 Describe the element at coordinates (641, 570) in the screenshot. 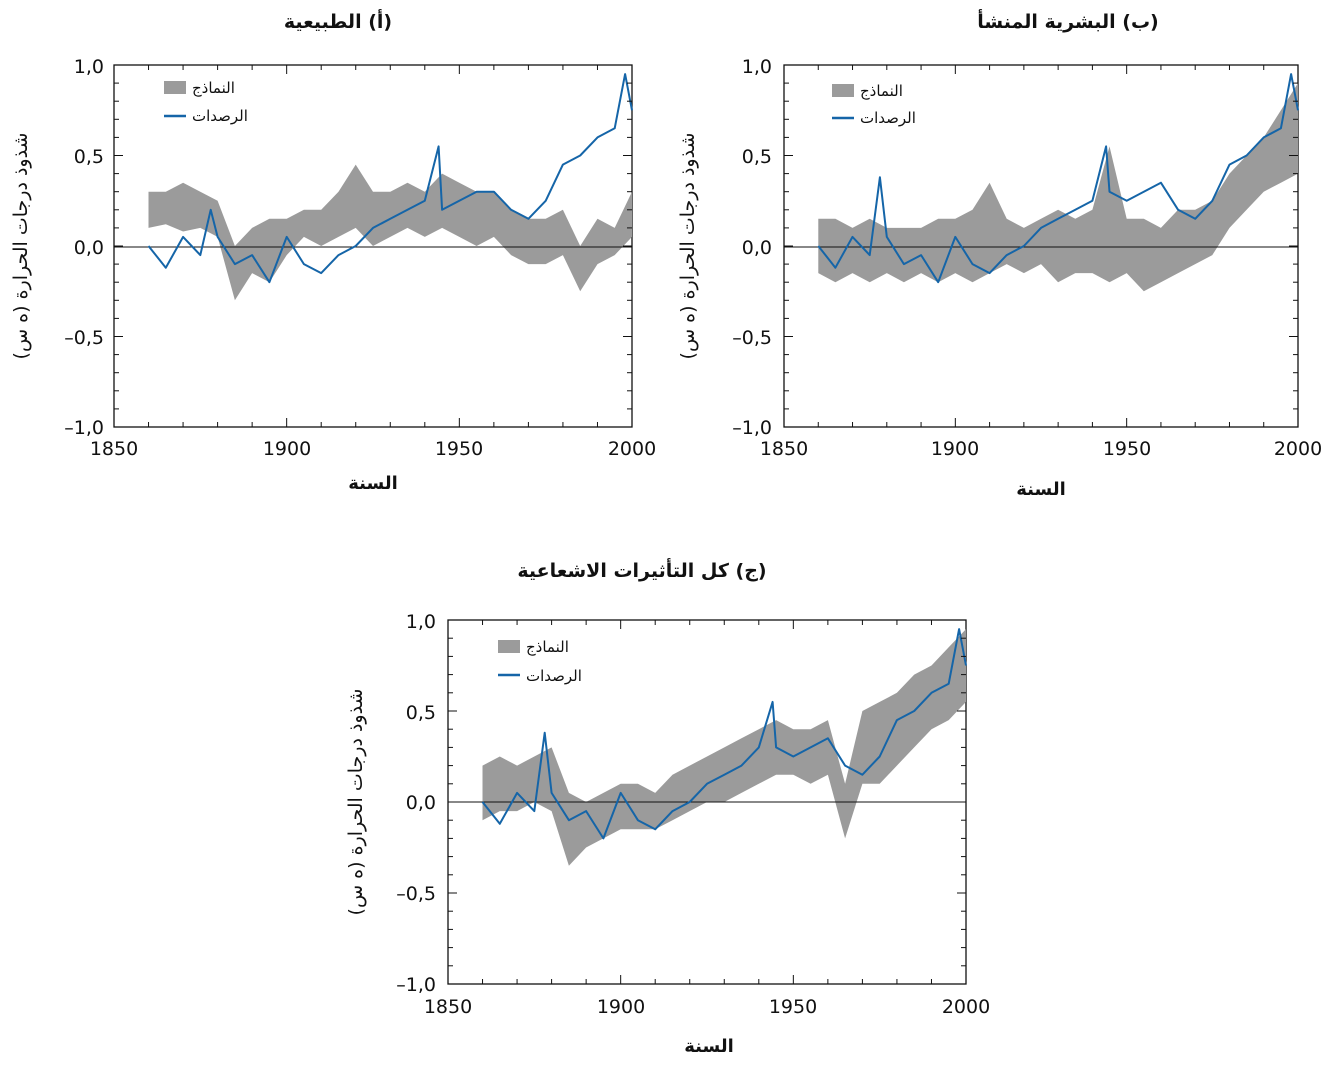

I see `panel-title: (ج) كل التأثيرات الاشعاعية` at that location.